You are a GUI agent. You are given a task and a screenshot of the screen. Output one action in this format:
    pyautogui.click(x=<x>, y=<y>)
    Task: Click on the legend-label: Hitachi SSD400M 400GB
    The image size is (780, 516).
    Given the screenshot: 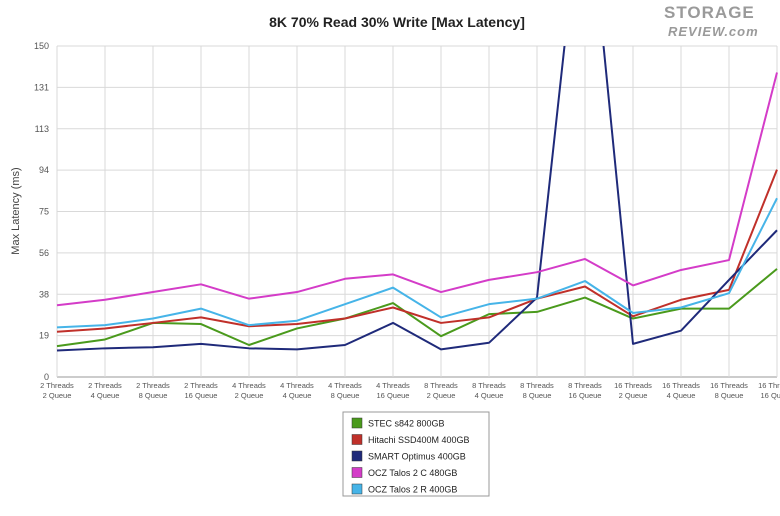 What is the action you would take?
    pyautogui.click(x=419, y=440)
    